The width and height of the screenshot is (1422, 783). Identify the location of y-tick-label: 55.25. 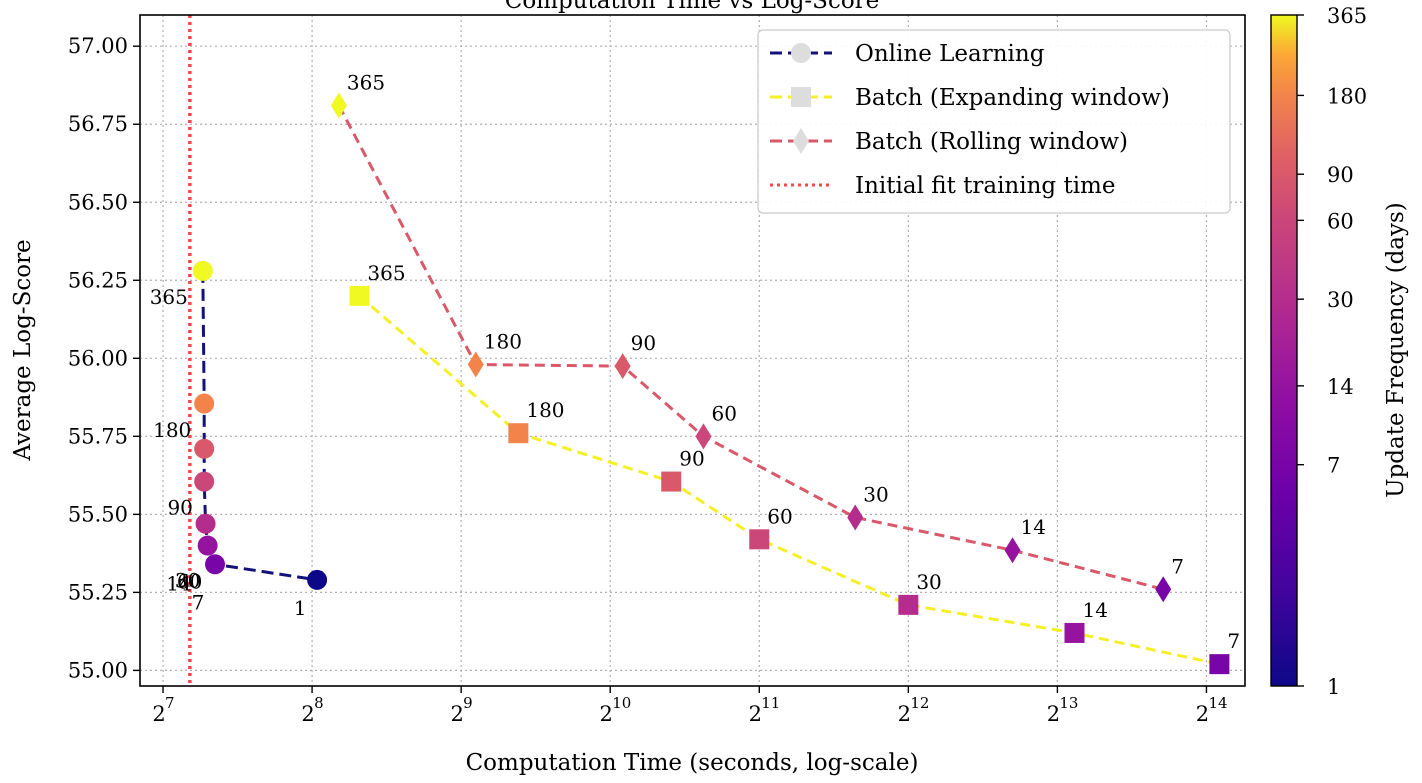
(98, 592).